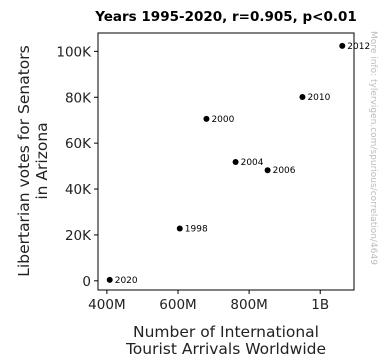 This screenshot has height=358, width=378. I want to click on x-tick-label: 800M, so click(248, 305).